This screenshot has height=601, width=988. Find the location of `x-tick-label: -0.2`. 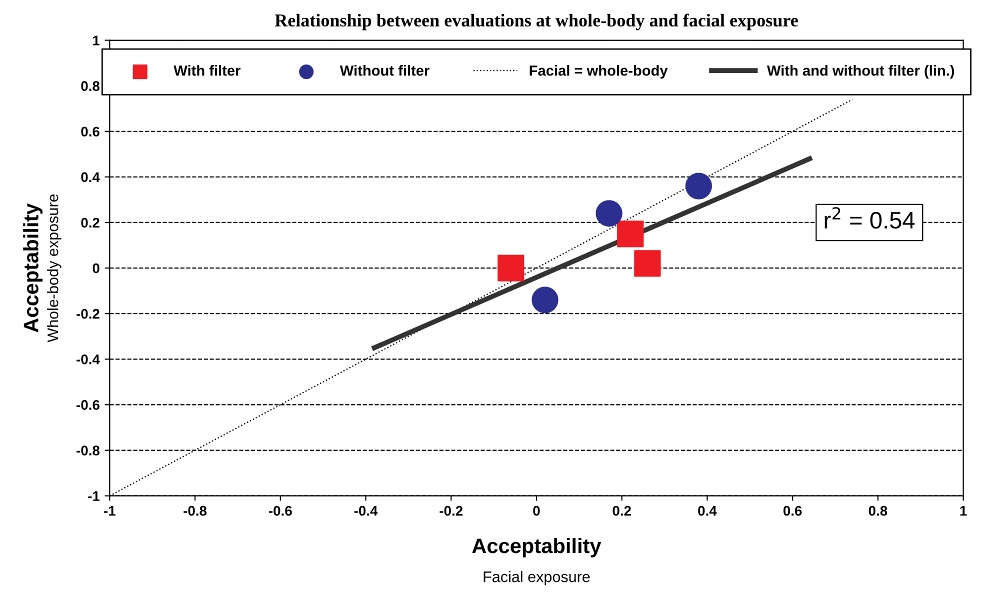

x-tick-label: -0.2 is located at coordinates (451, 511).